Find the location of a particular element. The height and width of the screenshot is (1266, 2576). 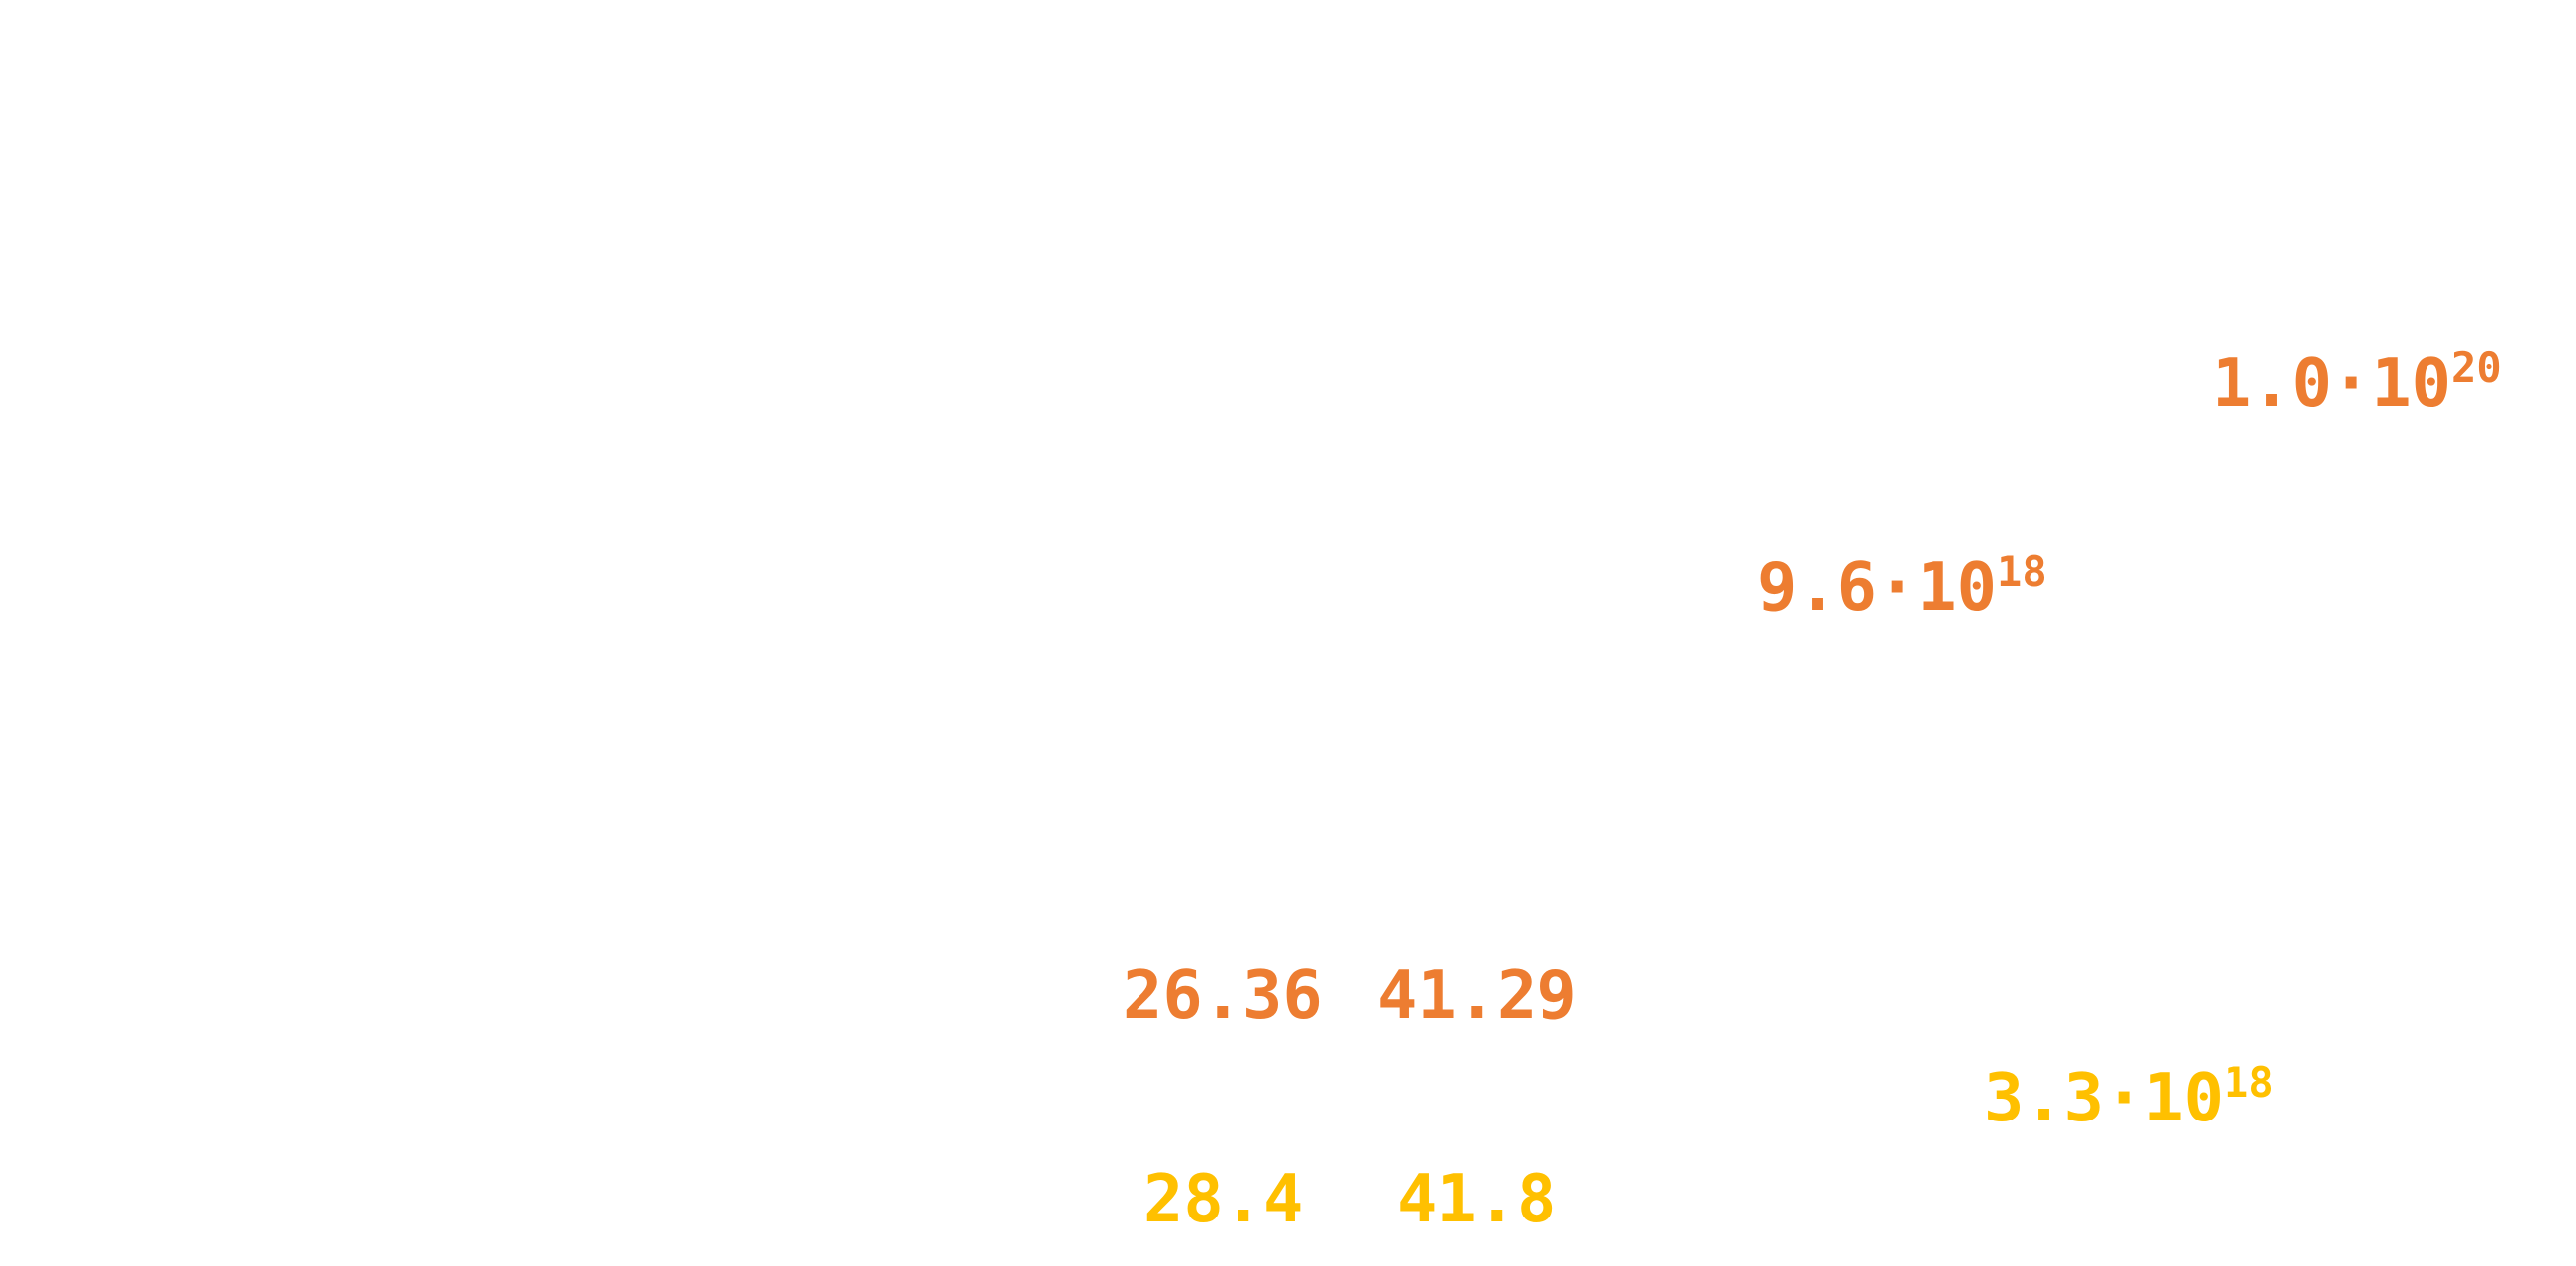

value-label-sci-top: 1.0·1020 is located at coordinates (2357, 382).